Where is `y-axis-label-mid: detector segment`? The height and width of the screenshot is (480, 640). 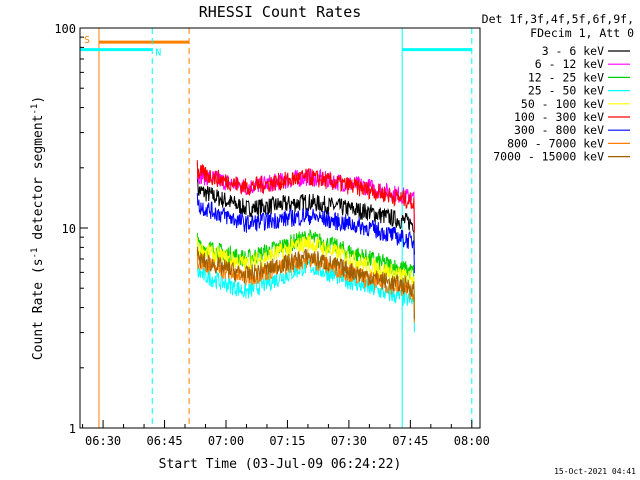 y-axis-label-mid: detector segment is located at coordinates (38, 181).